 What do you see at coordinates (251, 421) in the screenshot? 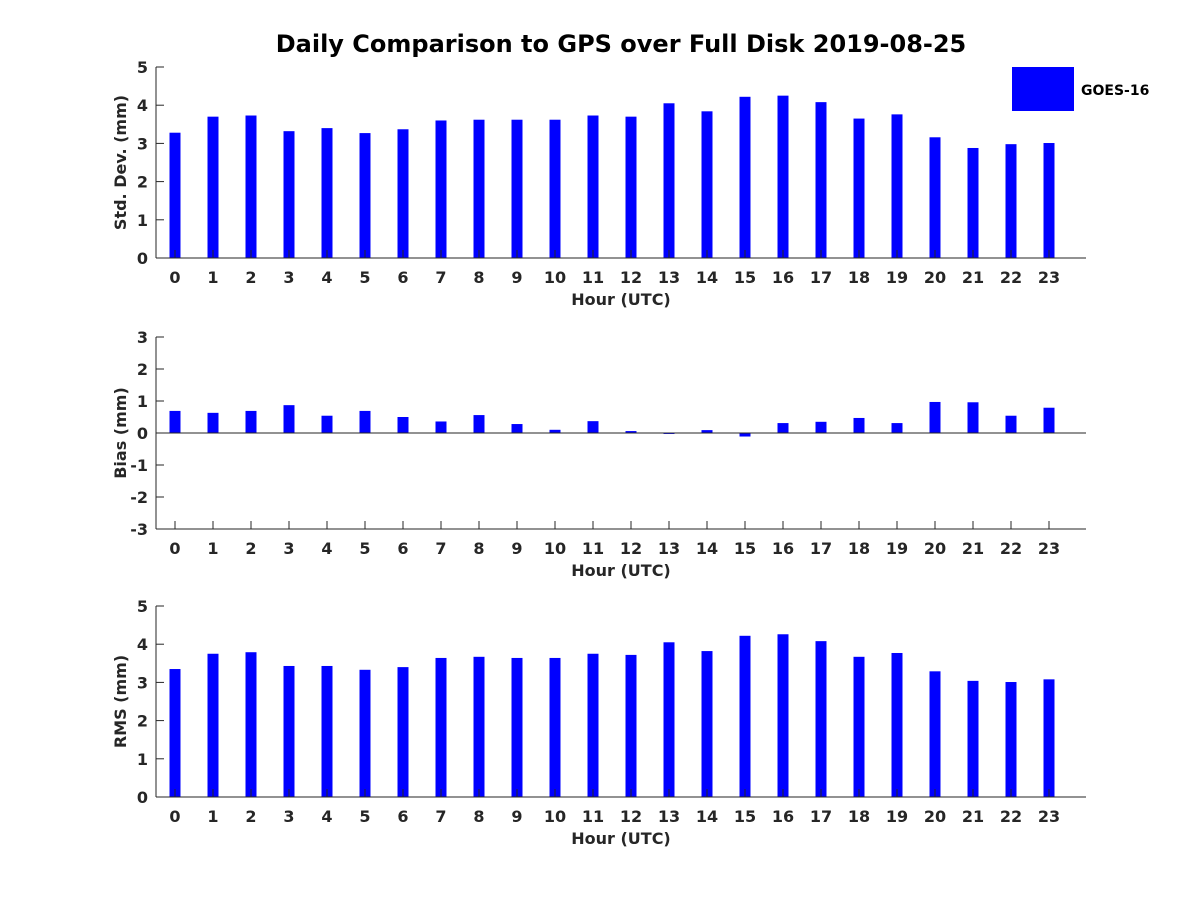
I see `bar-p2-h2` at bounding box center [251, 421].